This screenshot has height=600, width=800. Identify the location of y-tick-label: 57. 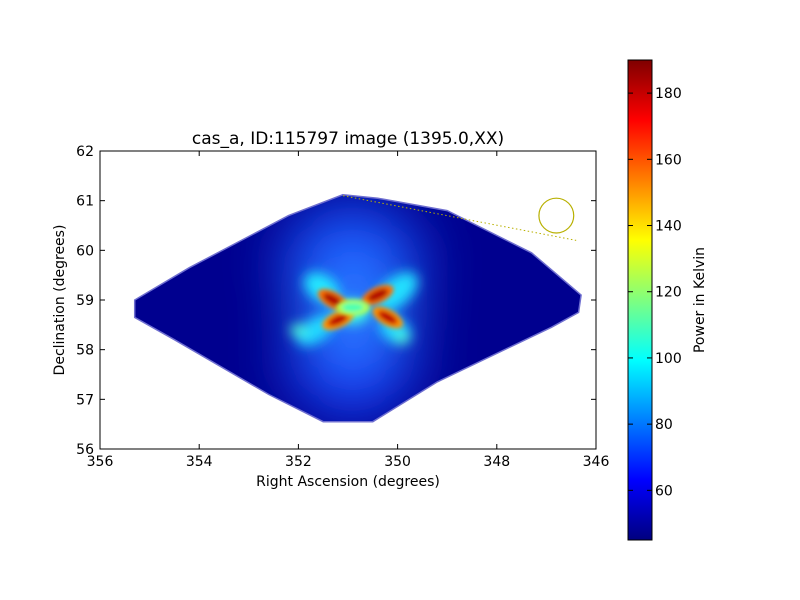
(85, 400).